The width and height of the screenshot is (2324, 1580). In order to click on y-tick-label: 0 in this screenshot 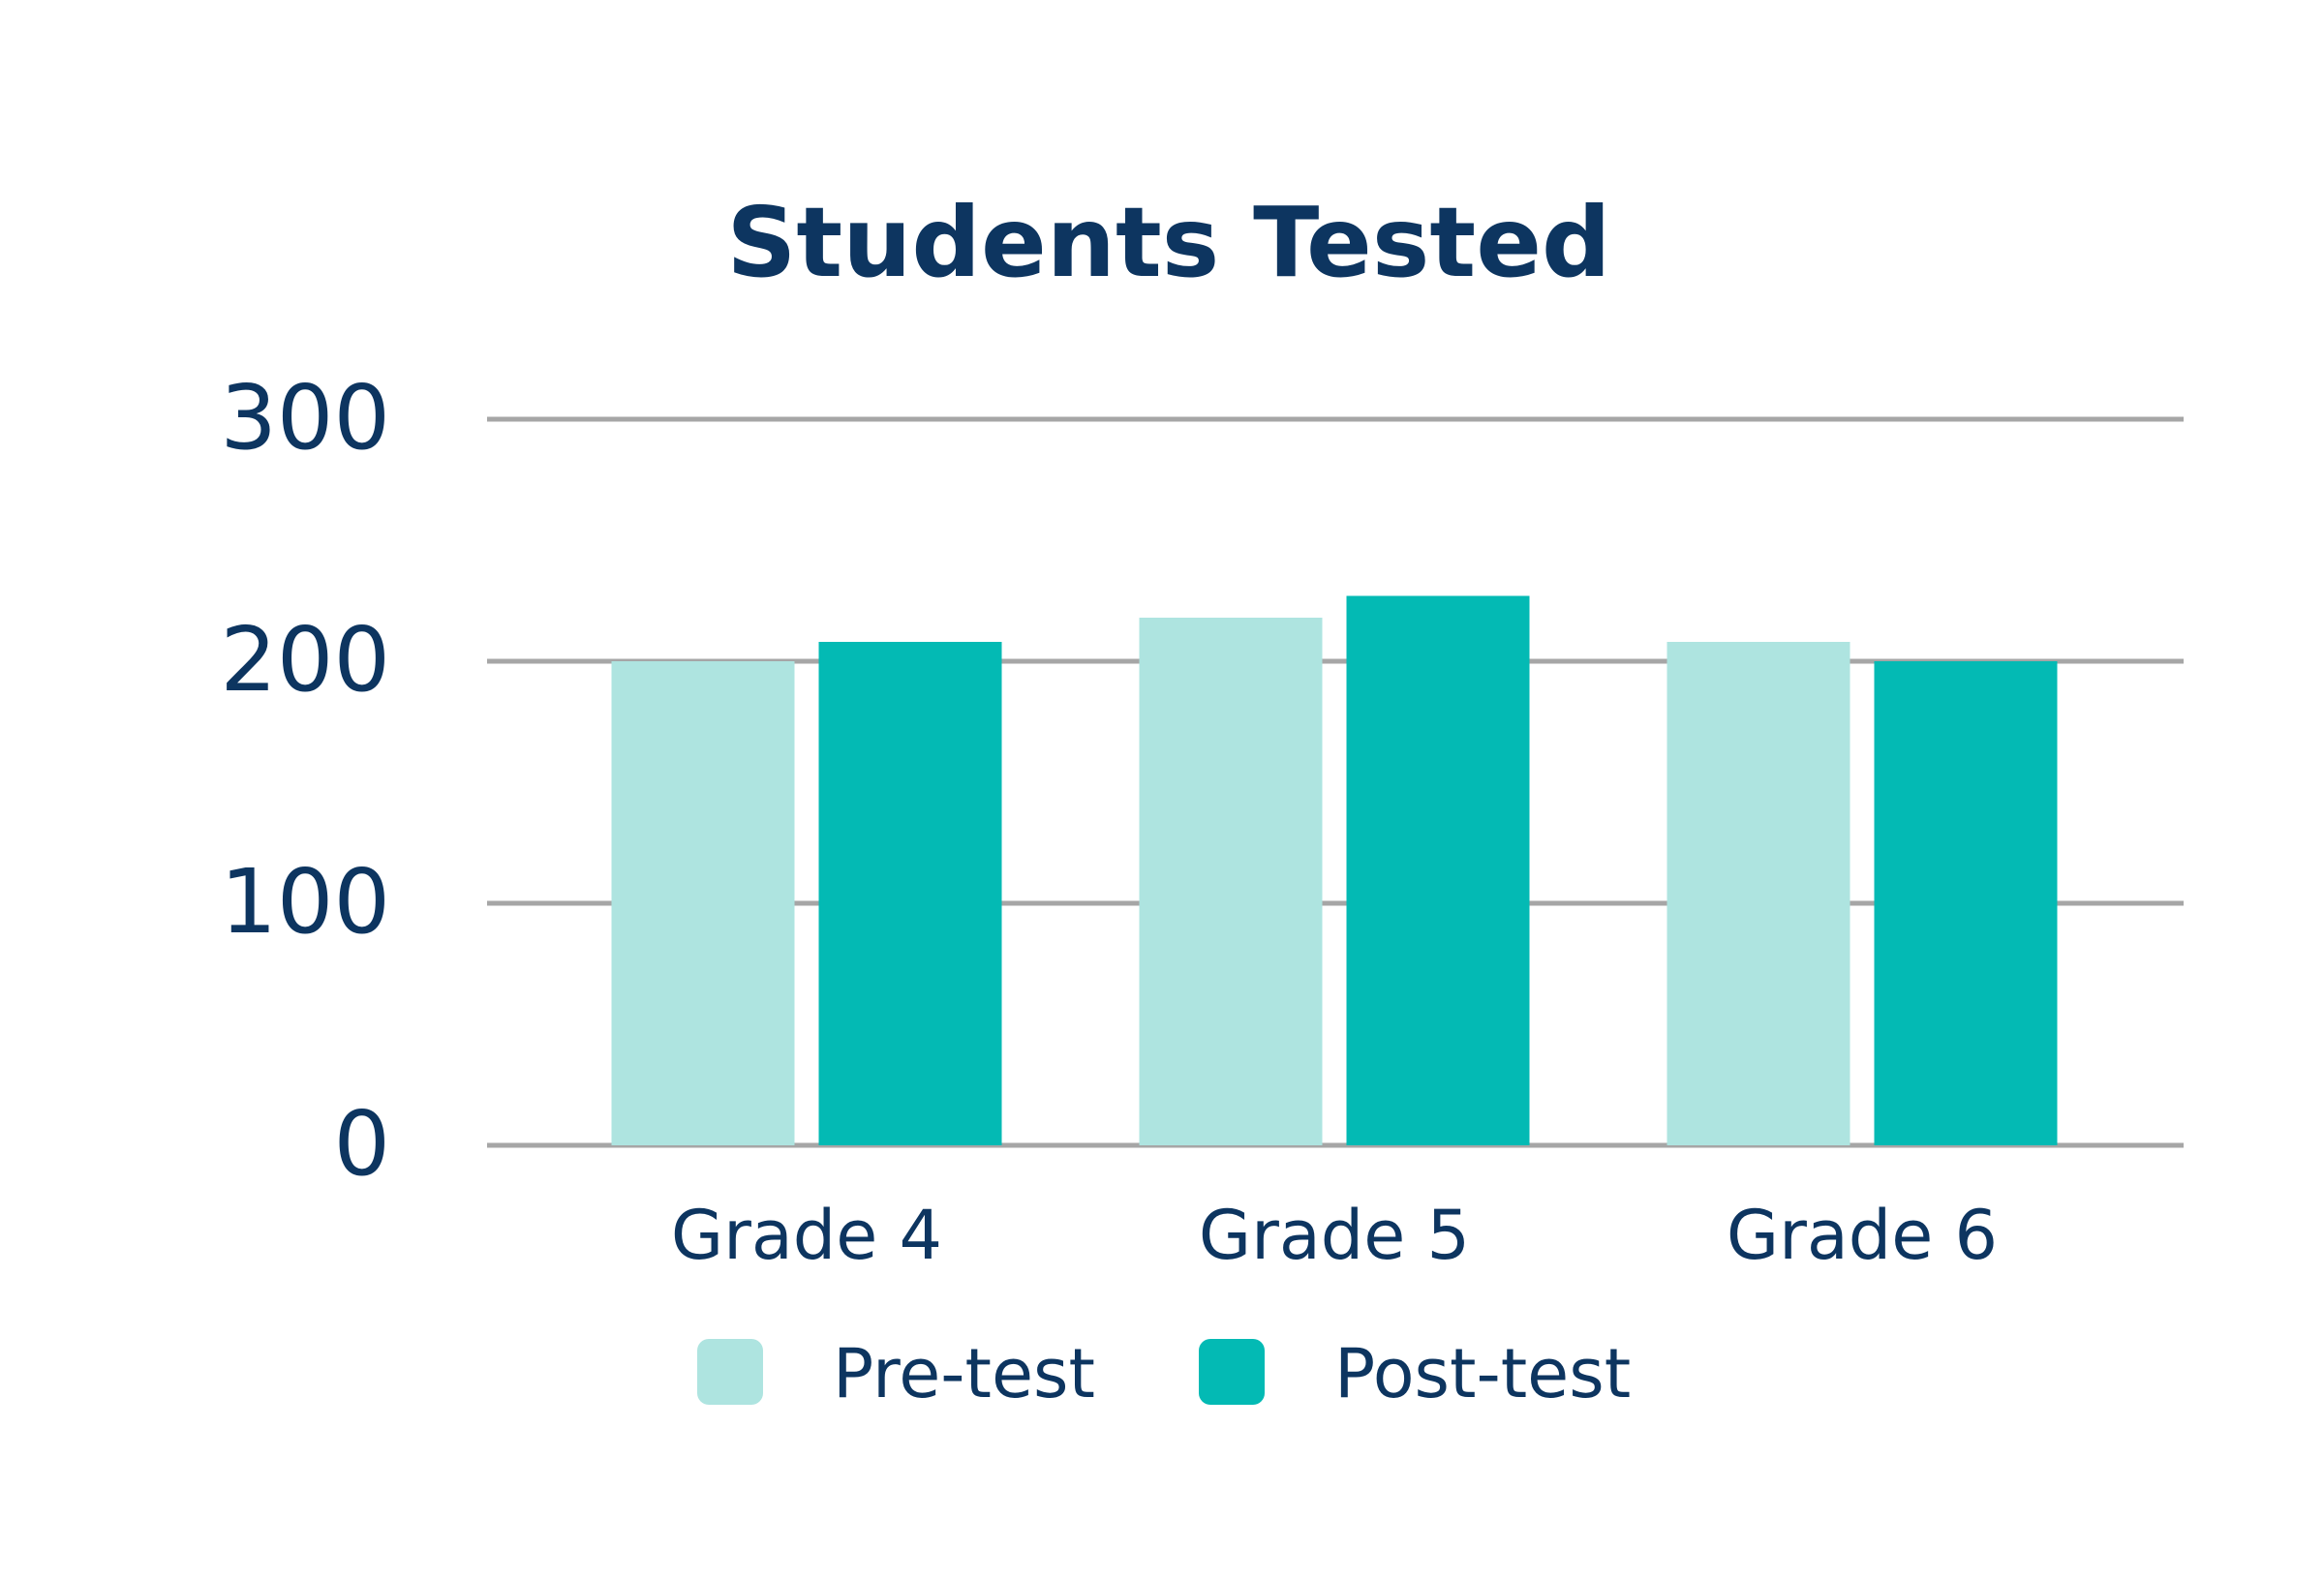, I will do `click(361, 1144)`.